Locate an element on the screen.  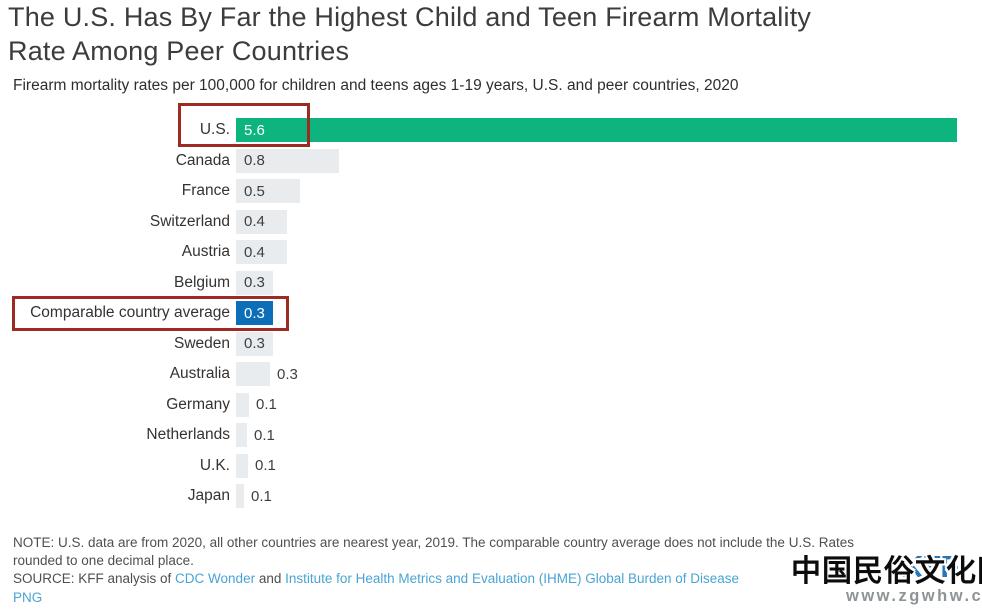
bar: 0.8 is located at coordinates (287, 160).